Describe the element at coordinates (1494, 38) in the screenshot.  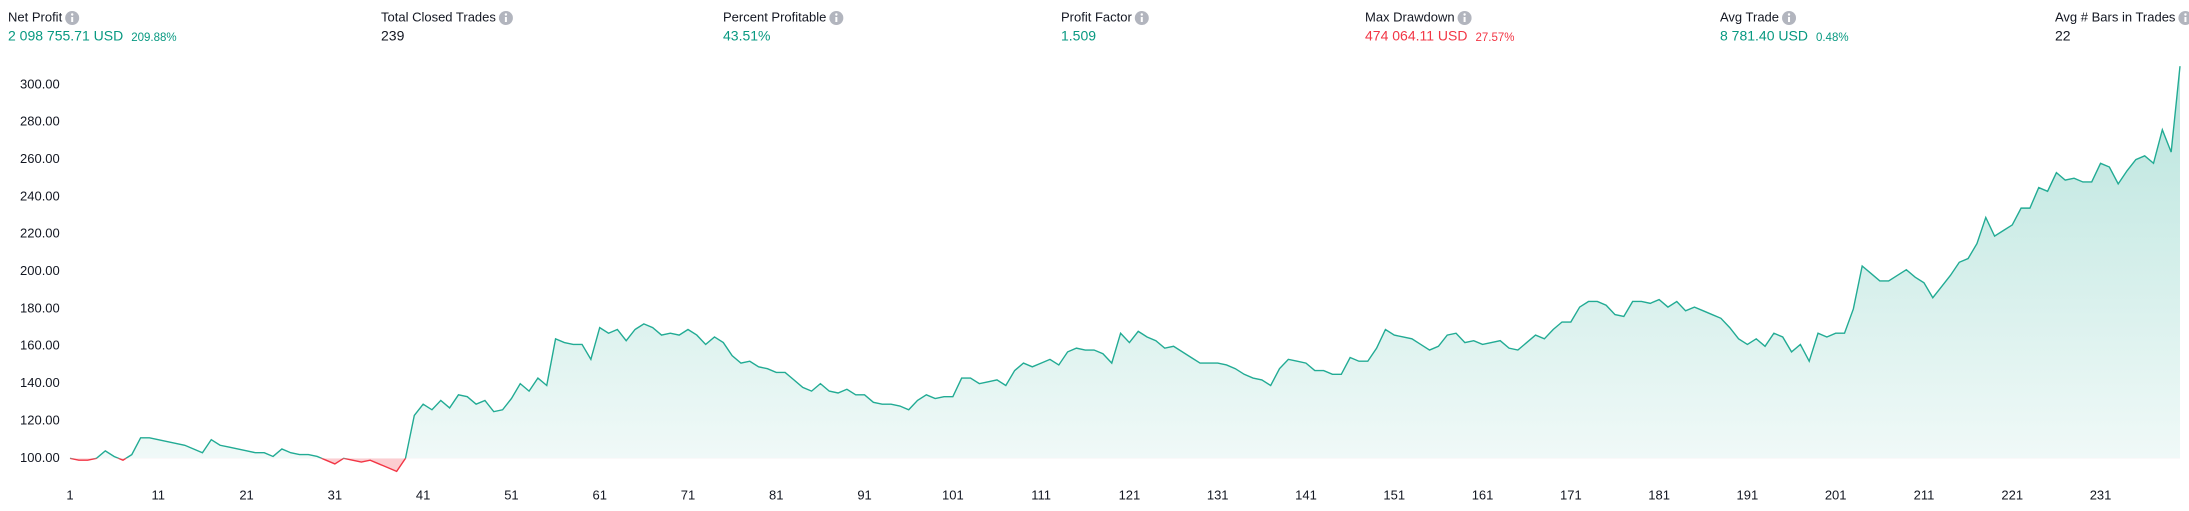
I see `stat-secondary: 27.57%` at that location.